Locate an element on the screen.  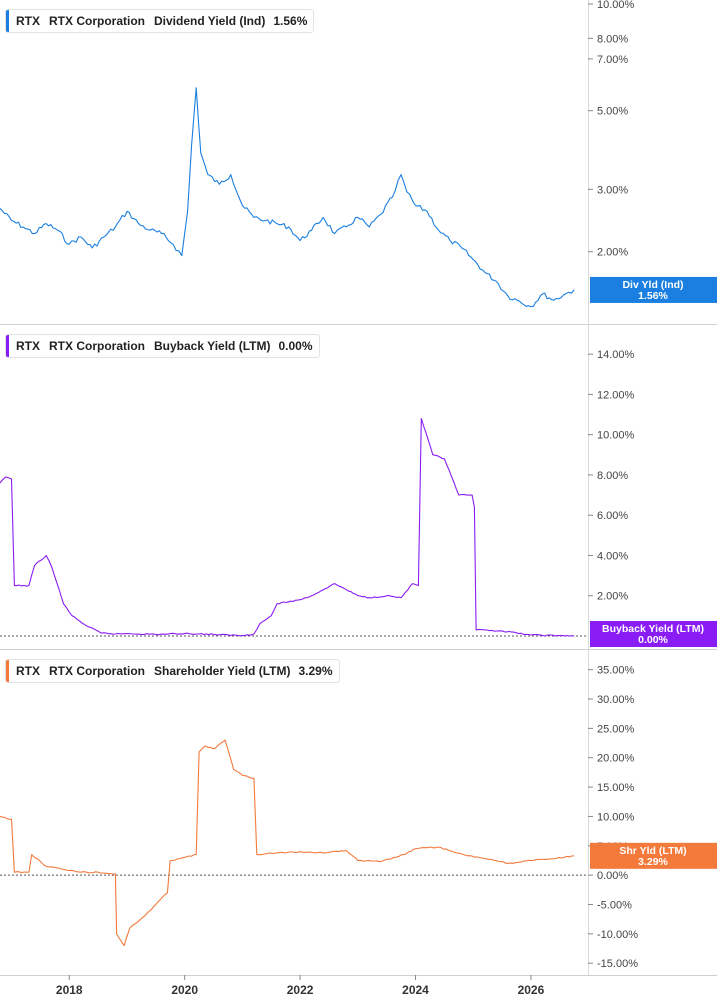
legend-metric: Shareholder Yield (LTM) is located at coordinates (222, 671).